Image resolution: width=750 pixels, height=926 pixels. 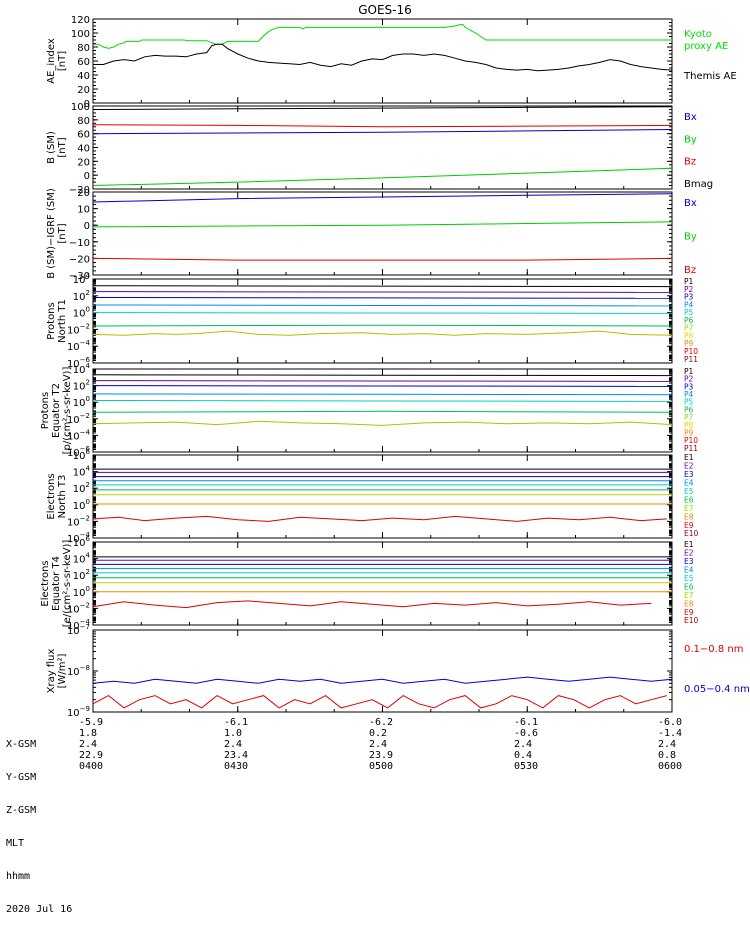 I want to click on y-axis-label: Equator T2, so click(x=56, y=410).